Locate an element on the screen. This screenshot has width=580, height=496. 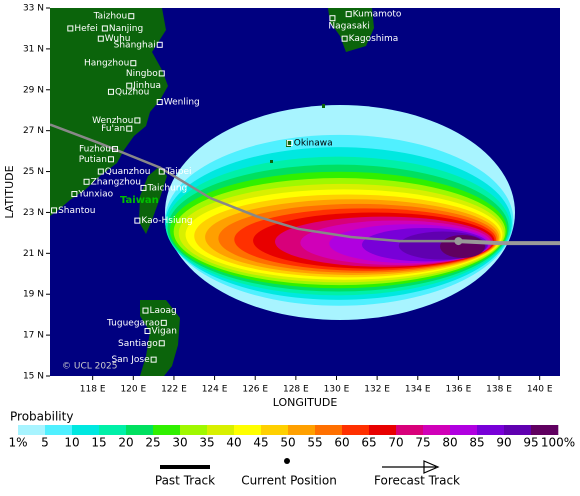
city-label: Santiago is located at coordinates (138, 344).